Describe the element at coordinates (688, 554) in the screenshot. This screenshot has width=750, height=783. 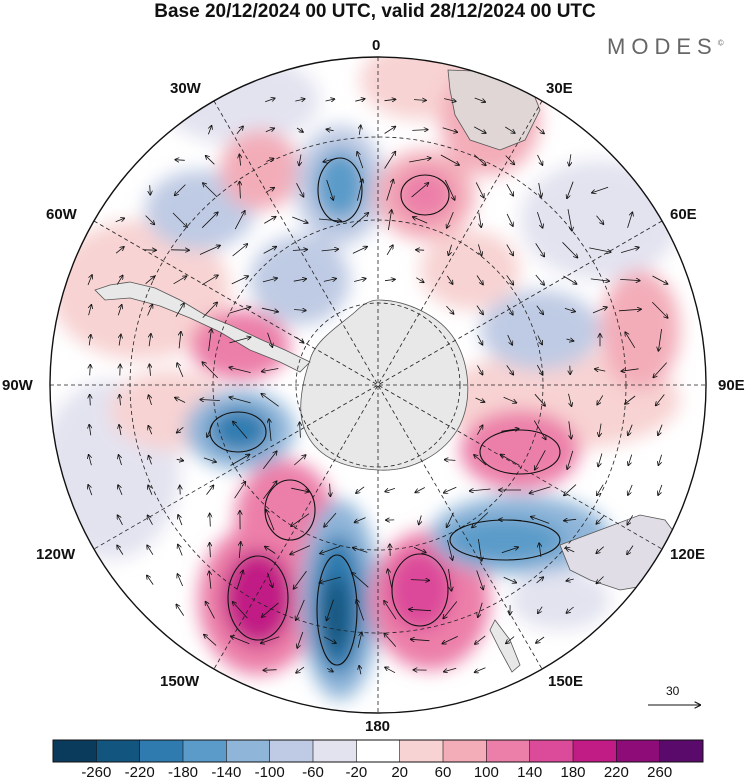
I see `lon-label-120e: 120E` at that location.